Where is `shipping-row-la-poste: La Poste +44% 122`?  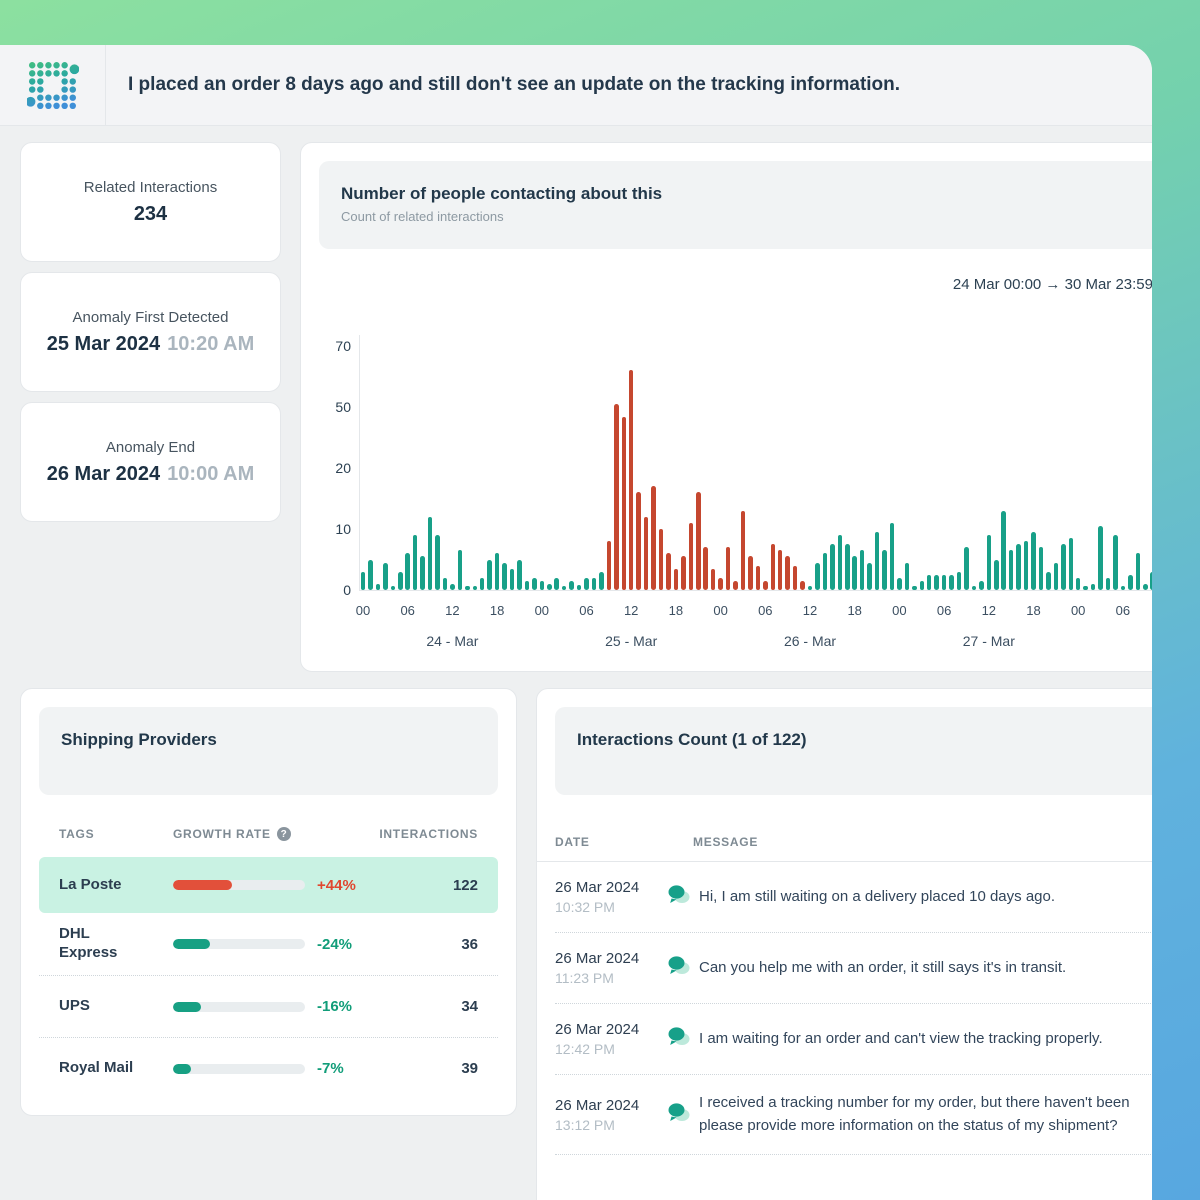
shipping-row-la-poste: La Poste +44% 122 is located at coordinates (268, 885).